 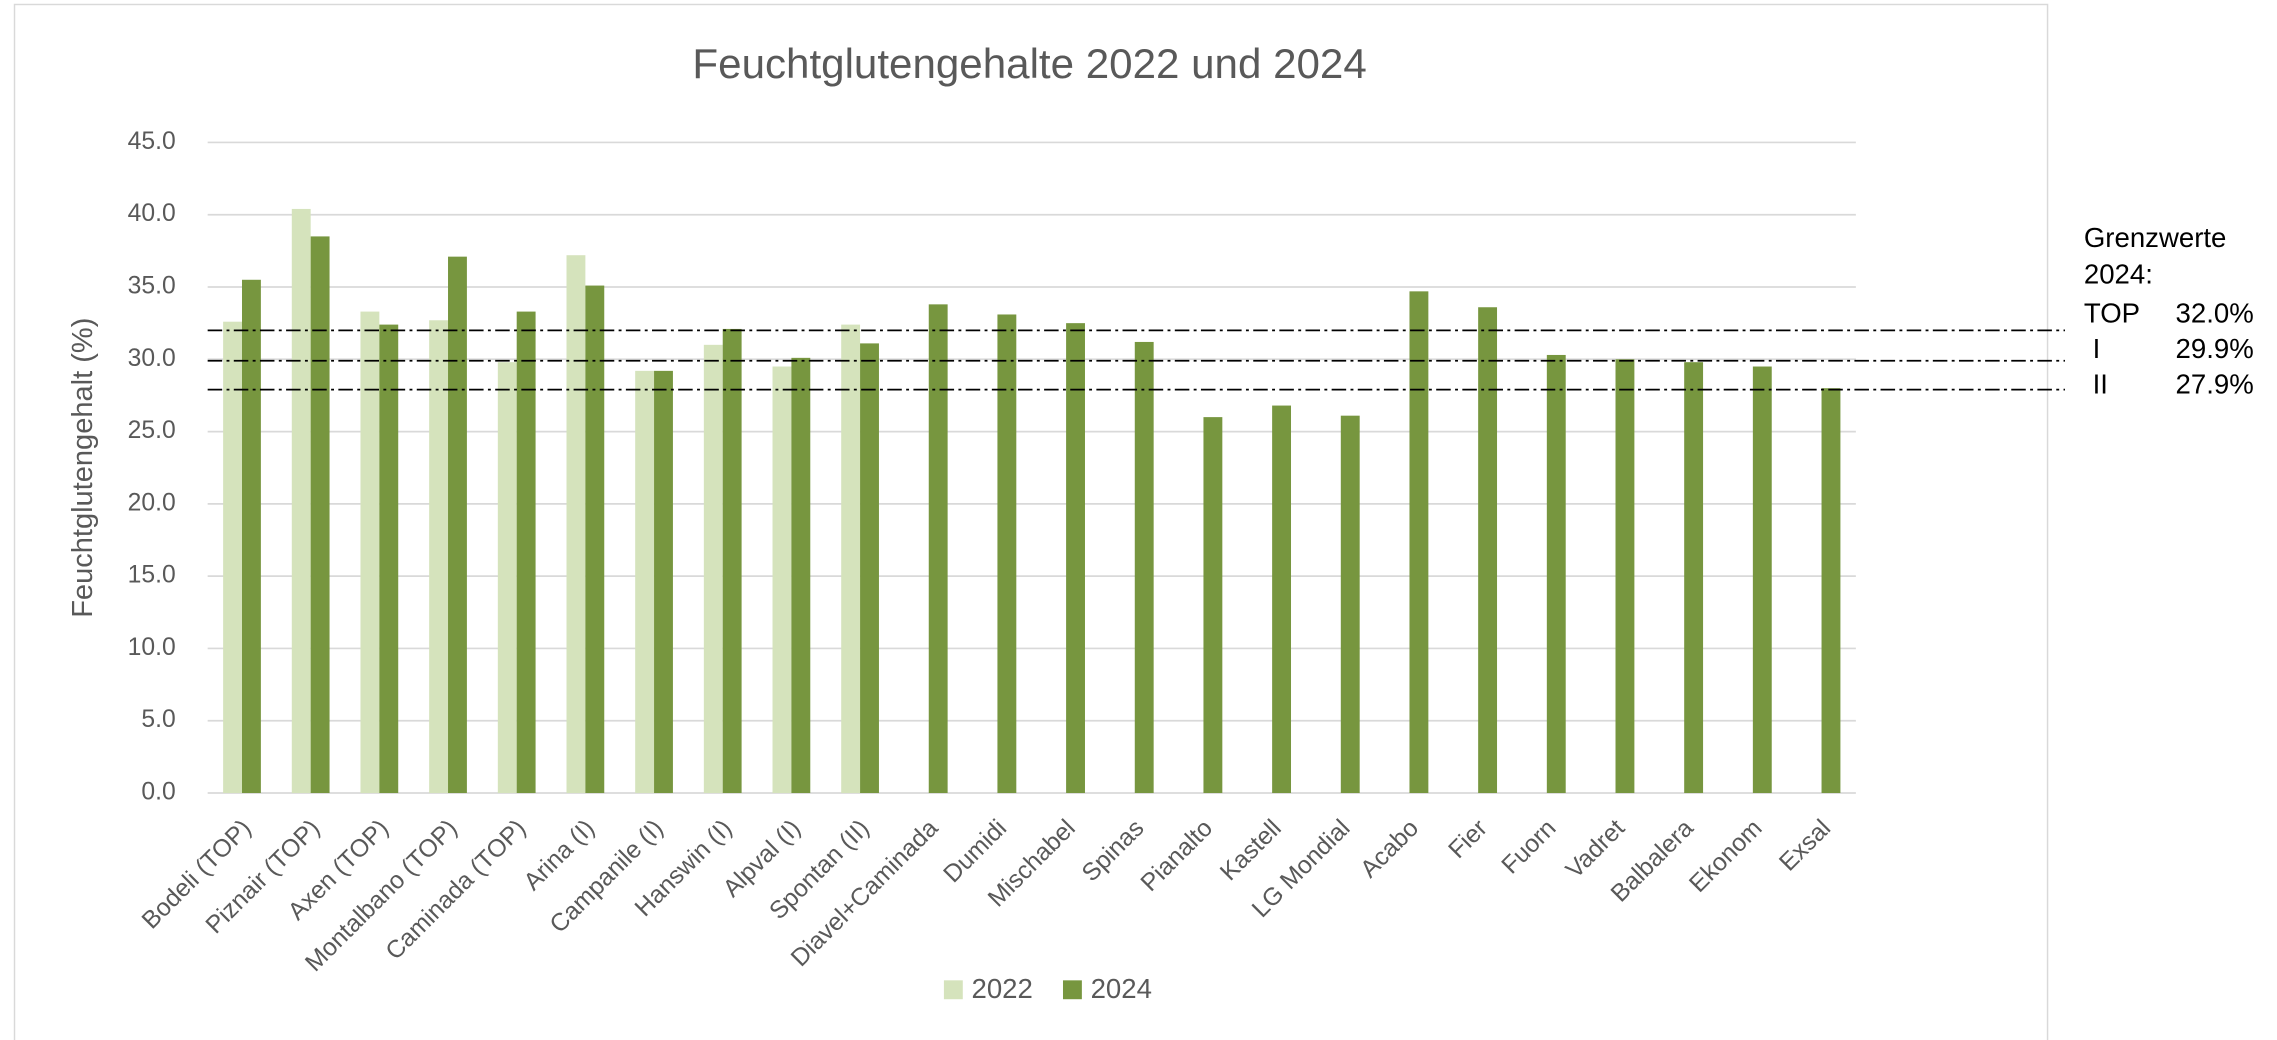 What do you see at coordinates (2215, 384) in the screenshot?
I see `threshold-value: 27.9%` at bounding box center [2215, 384].